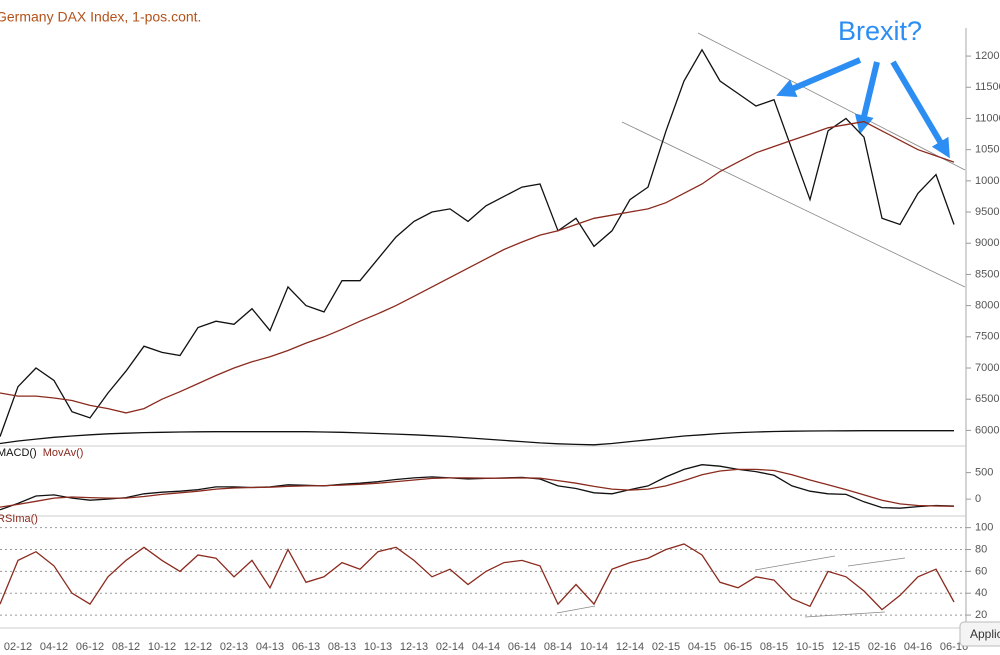 The height and width of the screenshot is (655, 1000). Describe the element at coordinates (987, 430) in the screenshot. I see `y-tick-label: 6000` at that location.